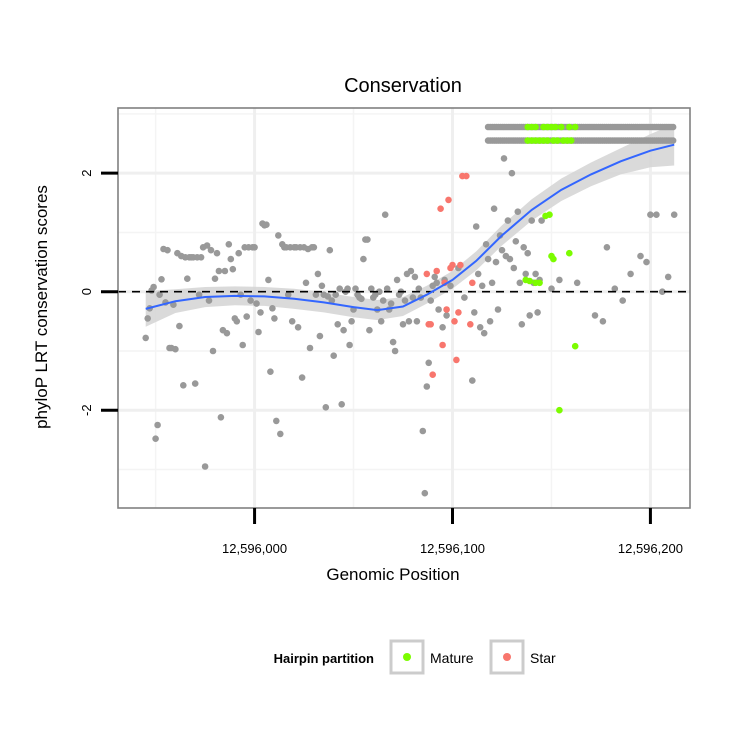  Describe the element at coordinates (415, 657) in the screenshot. I see `legend: Hairpin partition Mature Star` at that location.